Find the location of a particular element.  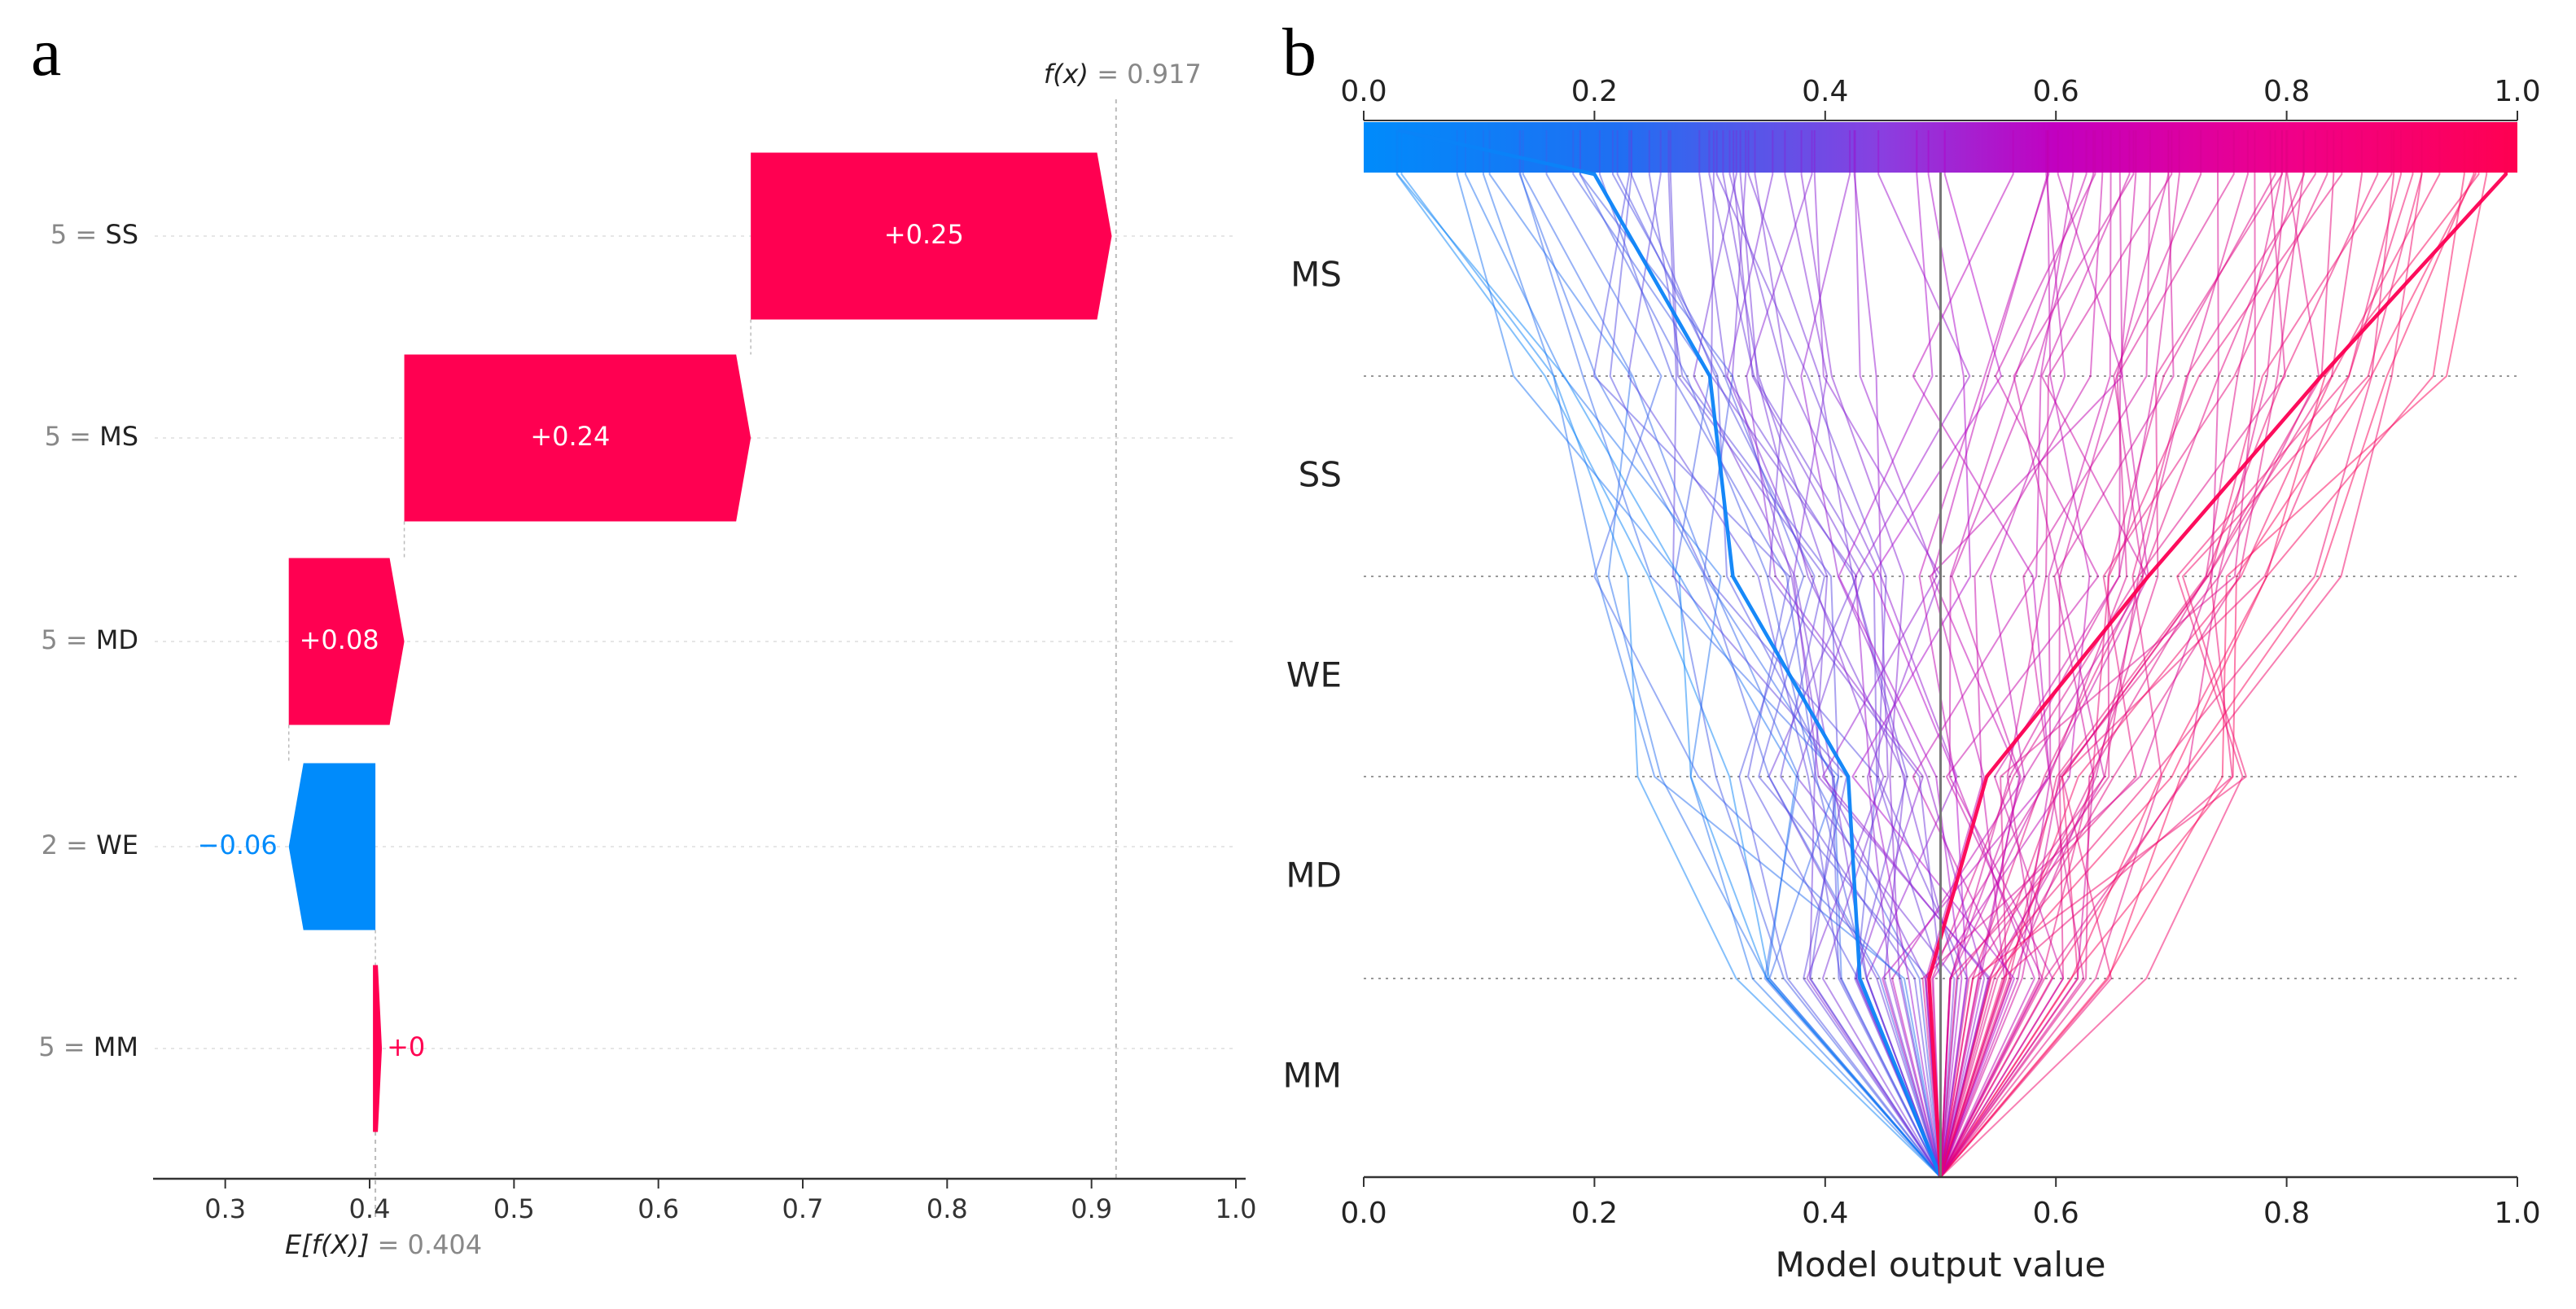

colorbar-tick-label: 0.0 is located at coordinates (1363, 92).